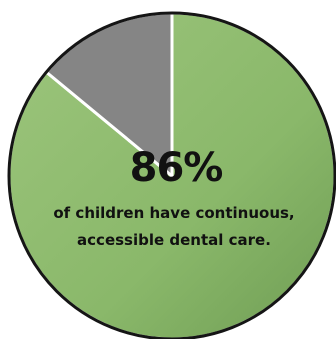 This screenshot has height=339, width=336. What do you see at coordinates (174, 240) in the screenshot?
I see `chart-caption-line-2: accessible dental care.` at bounding box center [174, 240].